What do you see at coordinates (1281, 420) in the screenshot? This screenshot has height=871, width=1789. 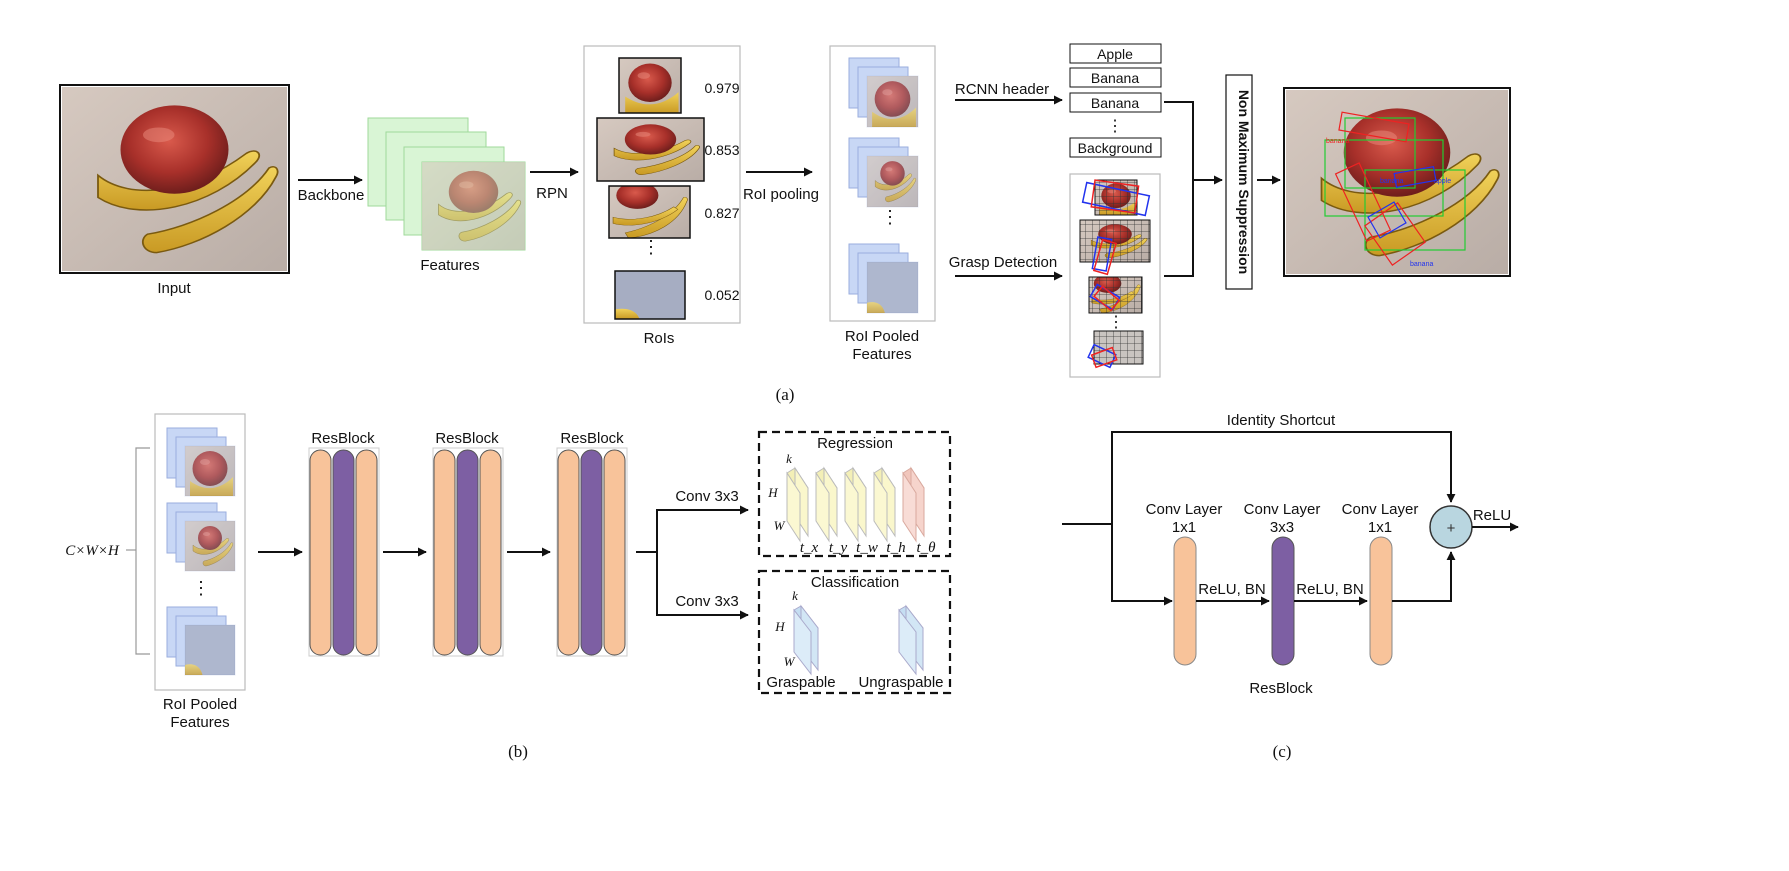 I see `identity-shortcut-label: Identity Shortcut` at bounding box center [1281, 420].